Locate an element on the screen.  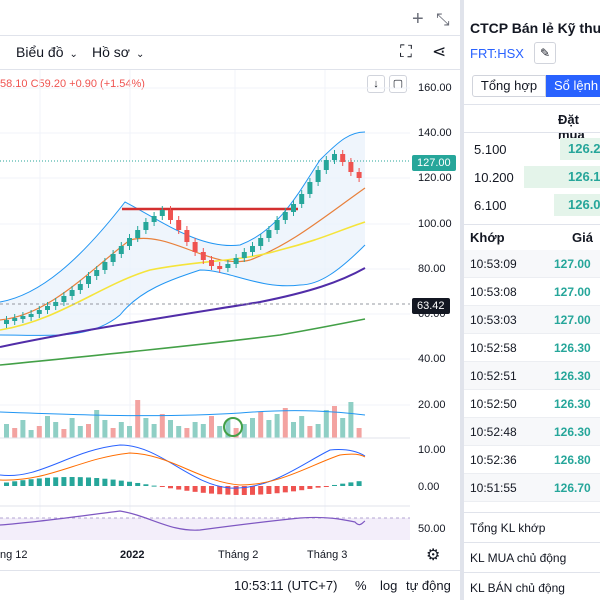
tab-summary: Tổng hợp is located at coordinates (509, 86).